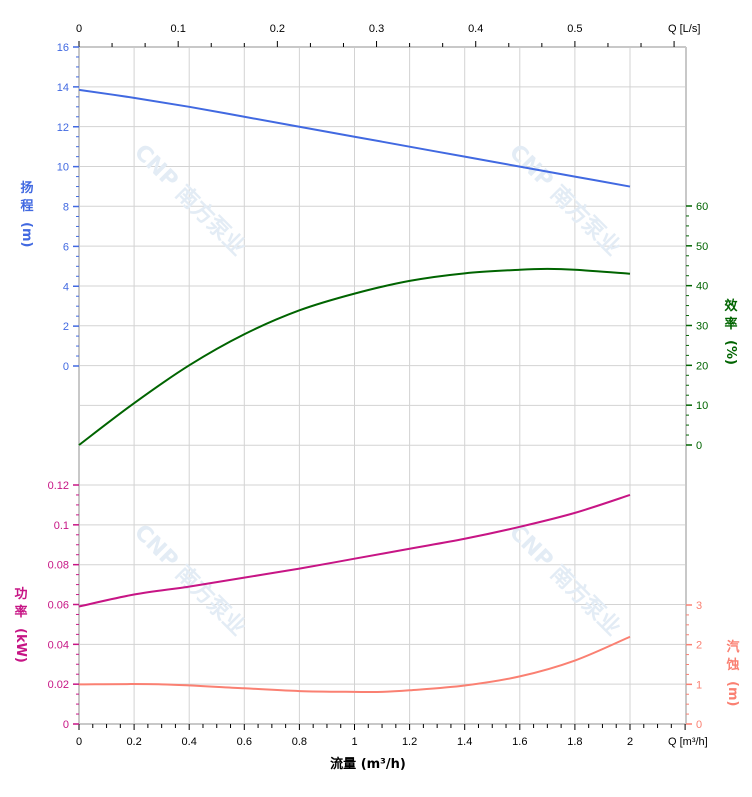 The width and height of the screenshot is (752, 797). I want to click on x-unit-top: Q [L/s], so click(684, 29).